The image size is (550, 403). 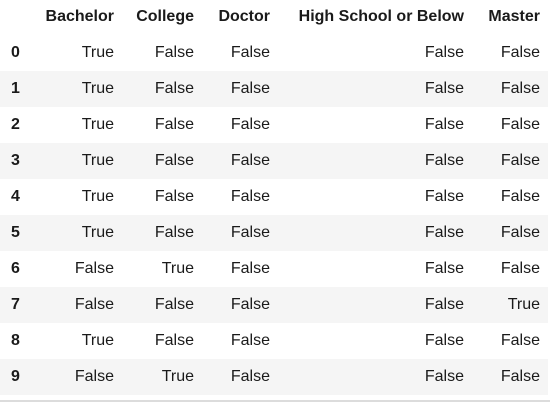 What do you see at coordinates (274, 269) in the screenshot?
I see `table-row: 6 False True False False False` at bounding box center [274, 269].